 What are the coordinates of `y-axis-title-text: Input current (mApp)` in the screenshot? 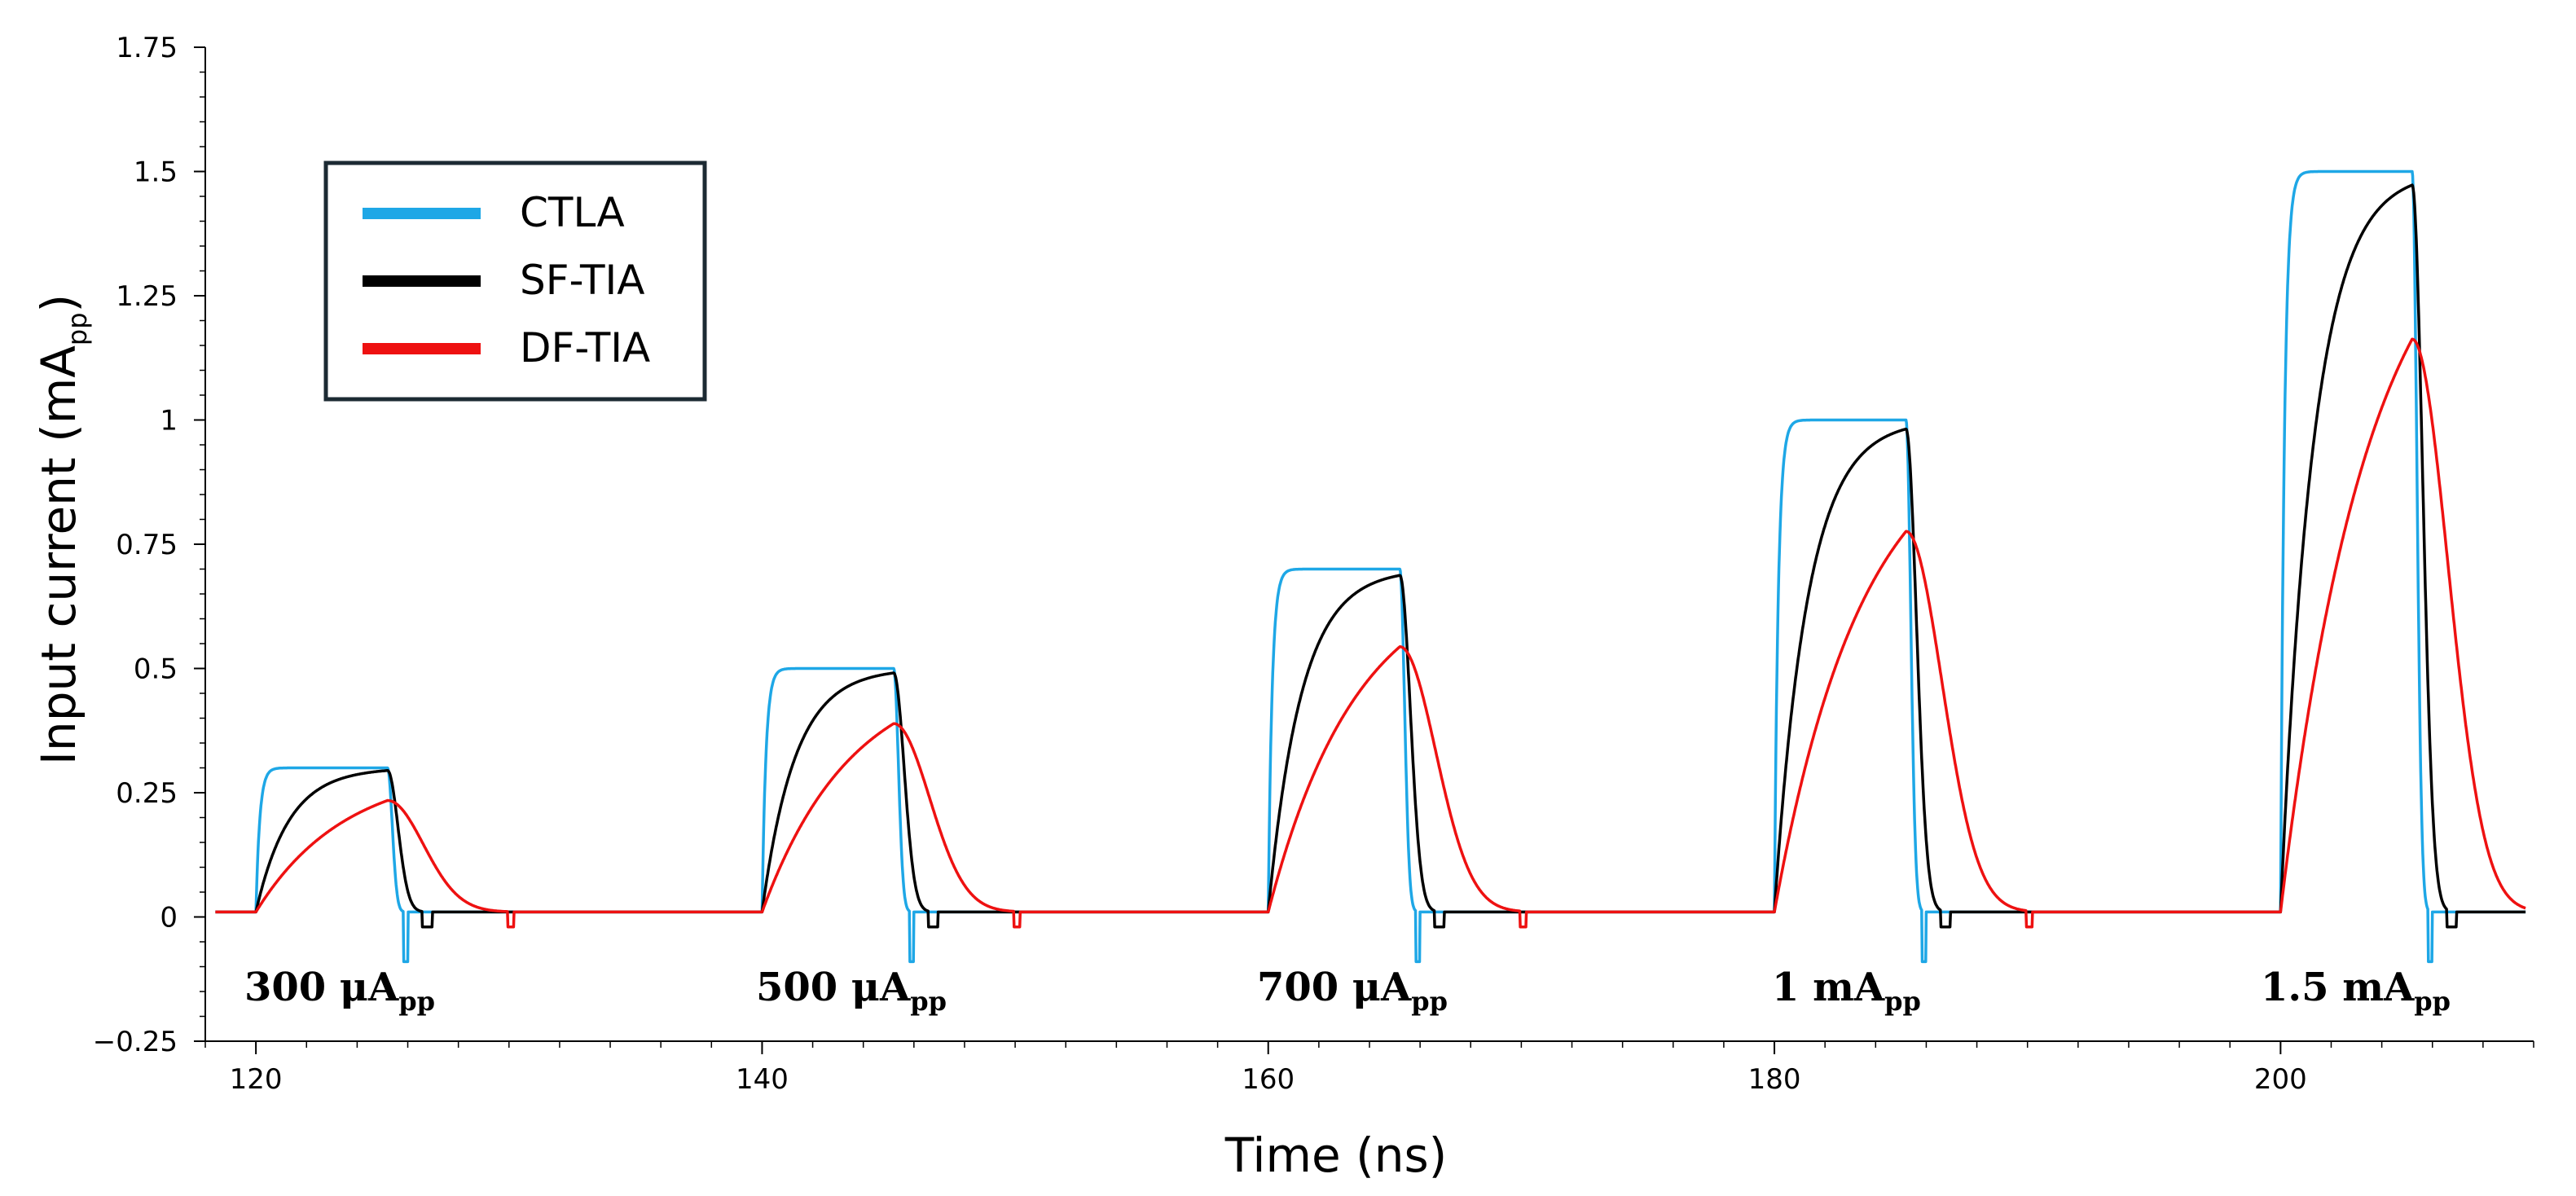 It's located at (62, 530).